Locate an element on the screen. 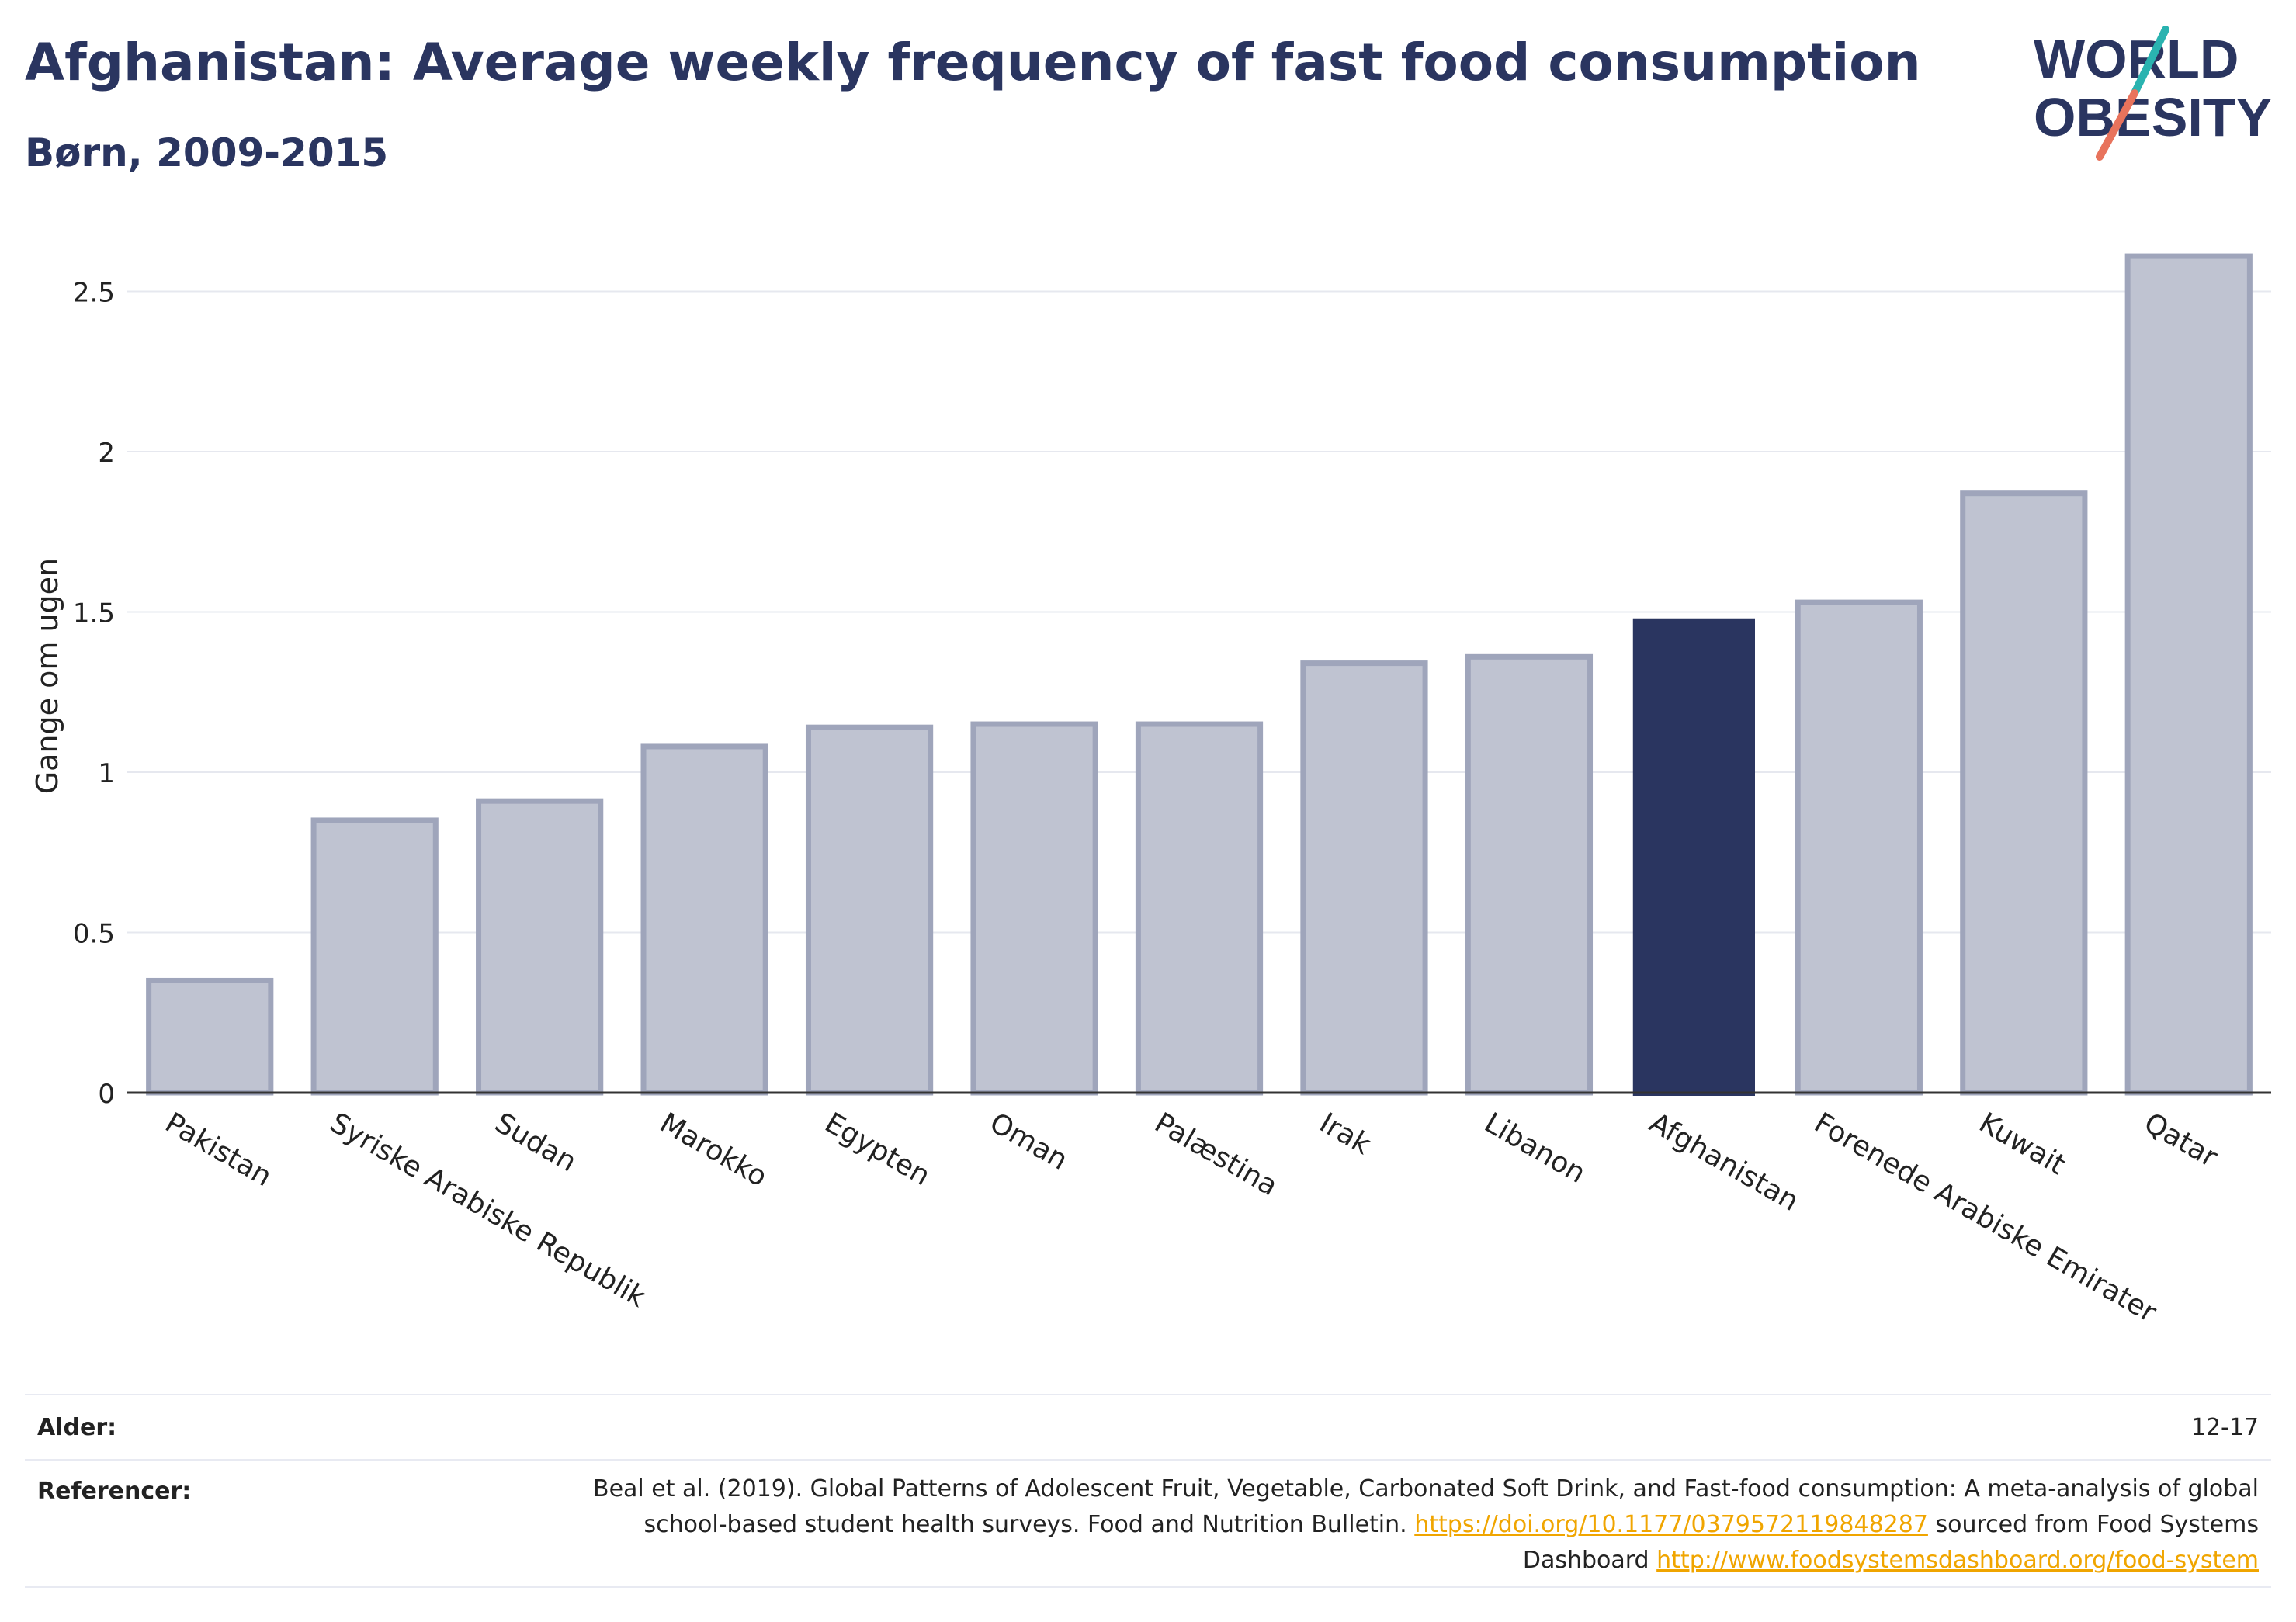 The height and width of the screenshot is (1622, 2296). bar-libanon is located at coordinates (1529, 875).